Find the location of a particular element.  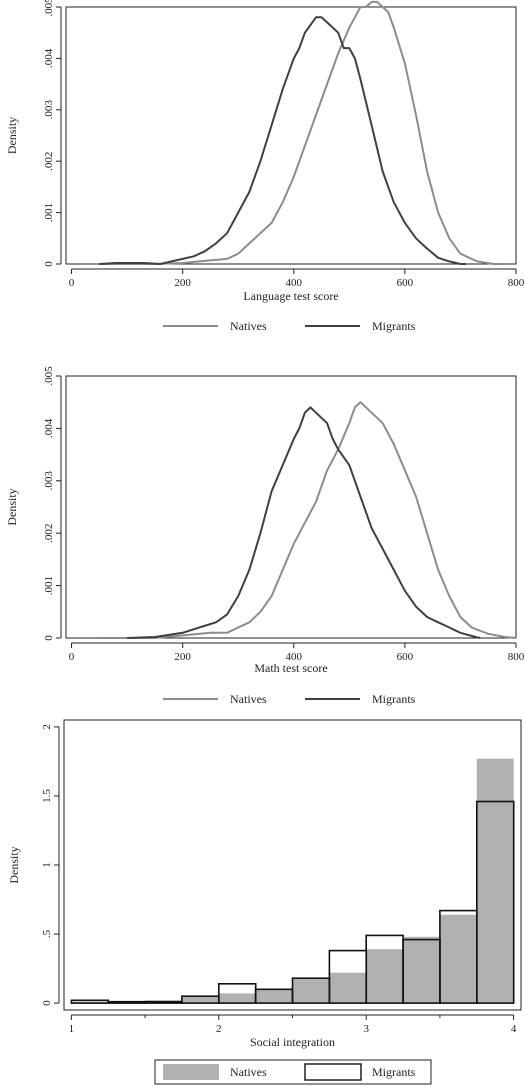

x-axis-title: Social integration is located at coordinates (292, 1042).